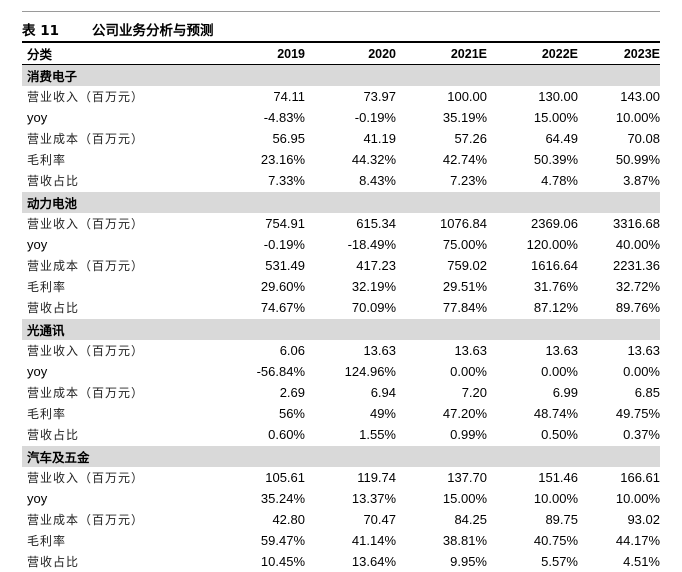 Image resolution: width=682 pixels, height=572 pixels. What do you see at coordinates (259, 350) in the screenshot?
I see `cell-value: 6.06` at bounding box center [259, 350].